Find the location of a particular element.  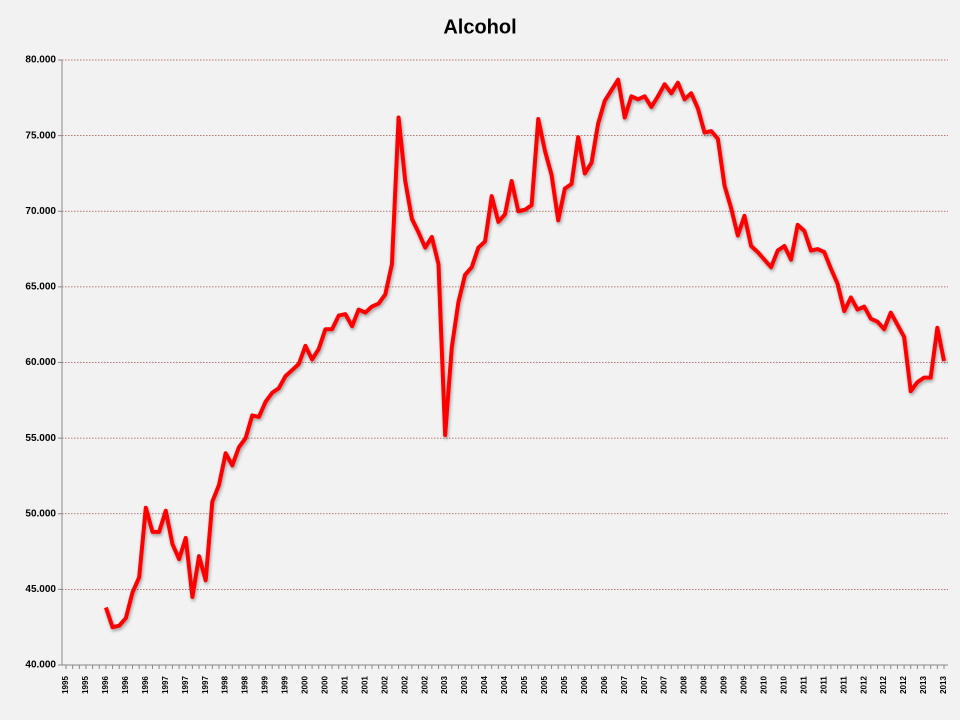

chart-title: Alcohol is located at coordinates (479, 27).